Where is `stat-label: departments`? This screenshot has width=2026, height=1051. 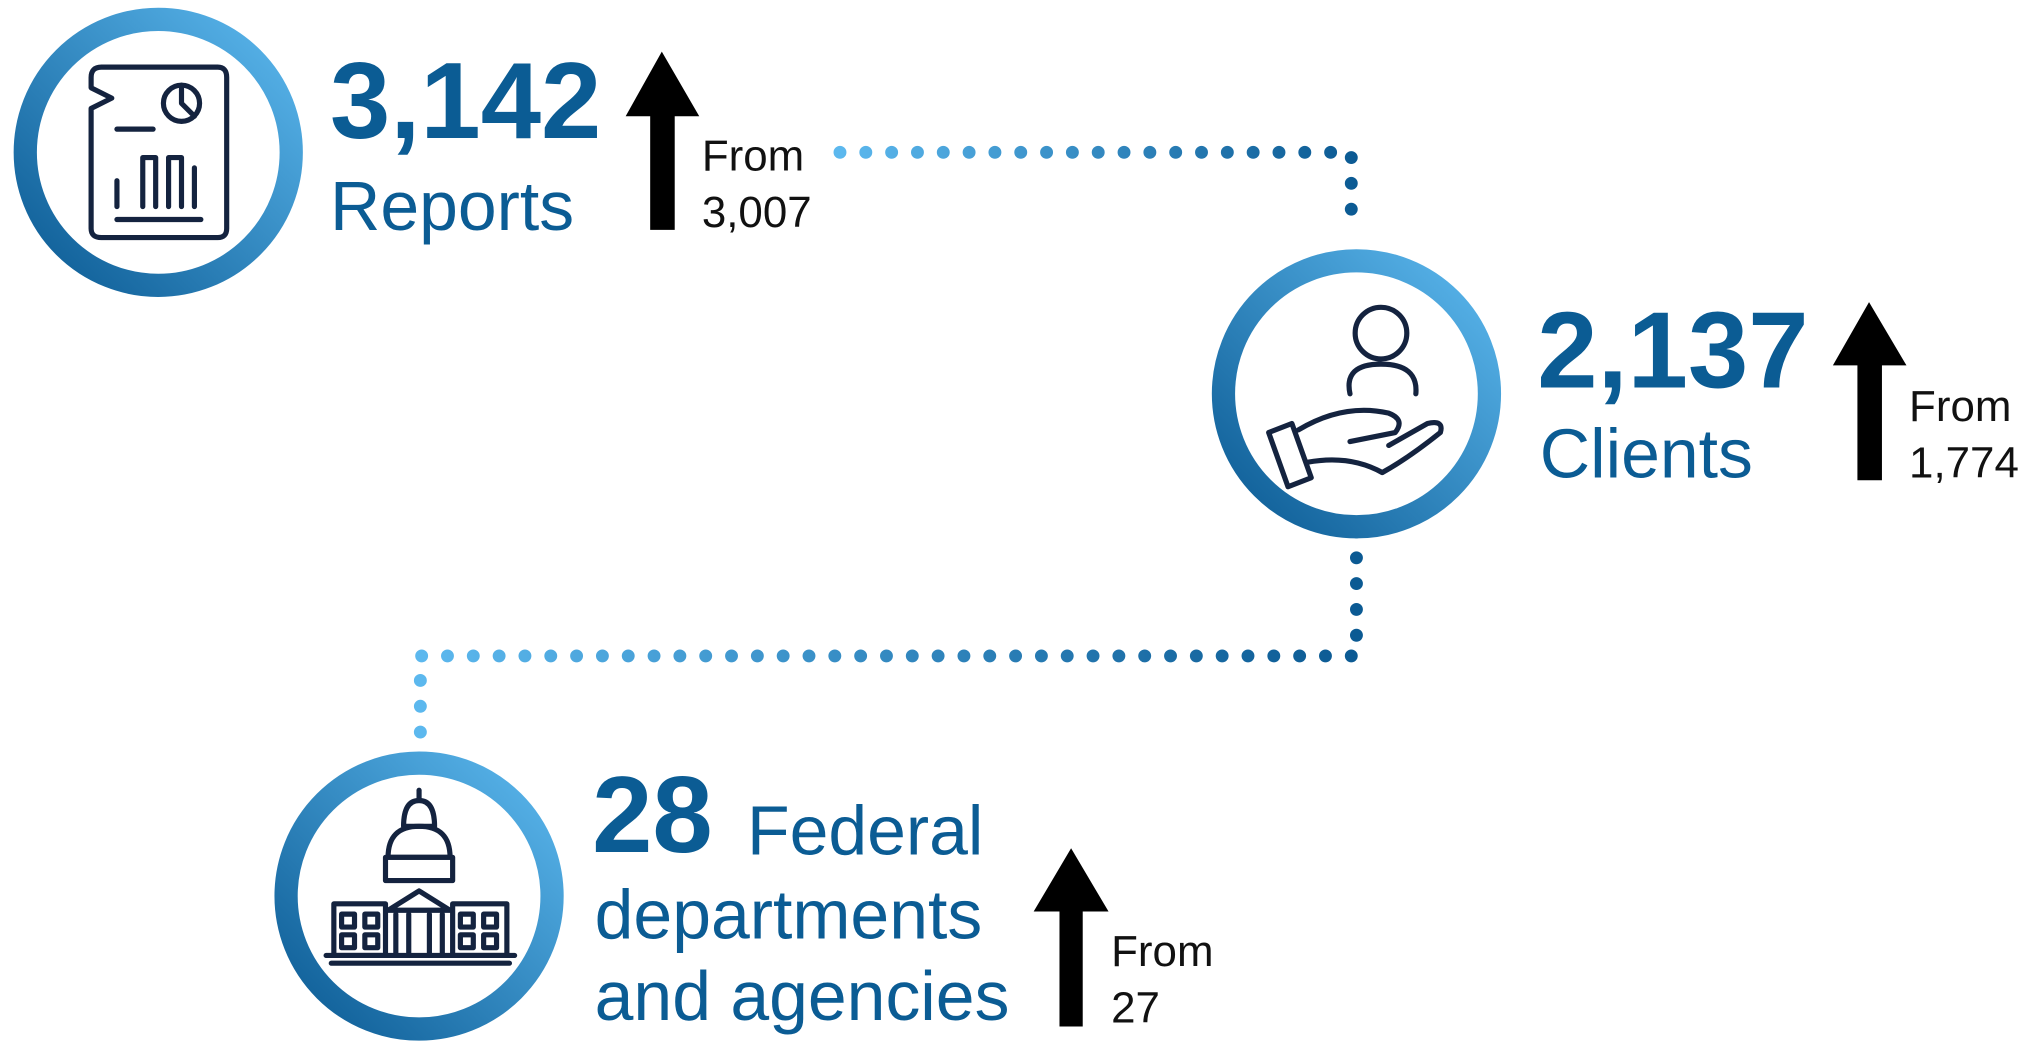
stat-label: departments is located at coordinates (789, 915).